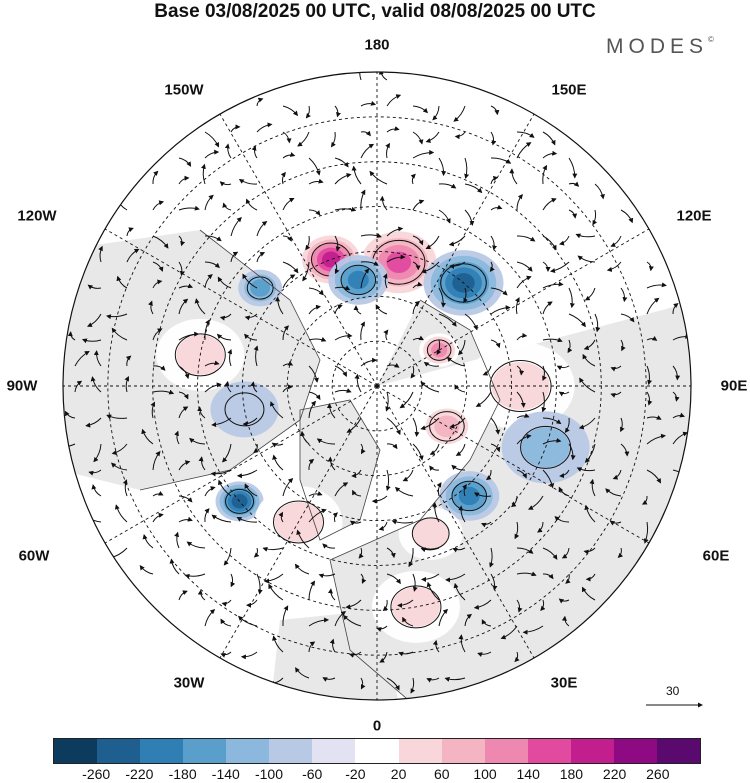 The height and width of the screenshot is (783, 750). What do you see at coordinates (711, 39) in the screenshot?
I see `brand-mark: ©` at bounding box center [711, 39].